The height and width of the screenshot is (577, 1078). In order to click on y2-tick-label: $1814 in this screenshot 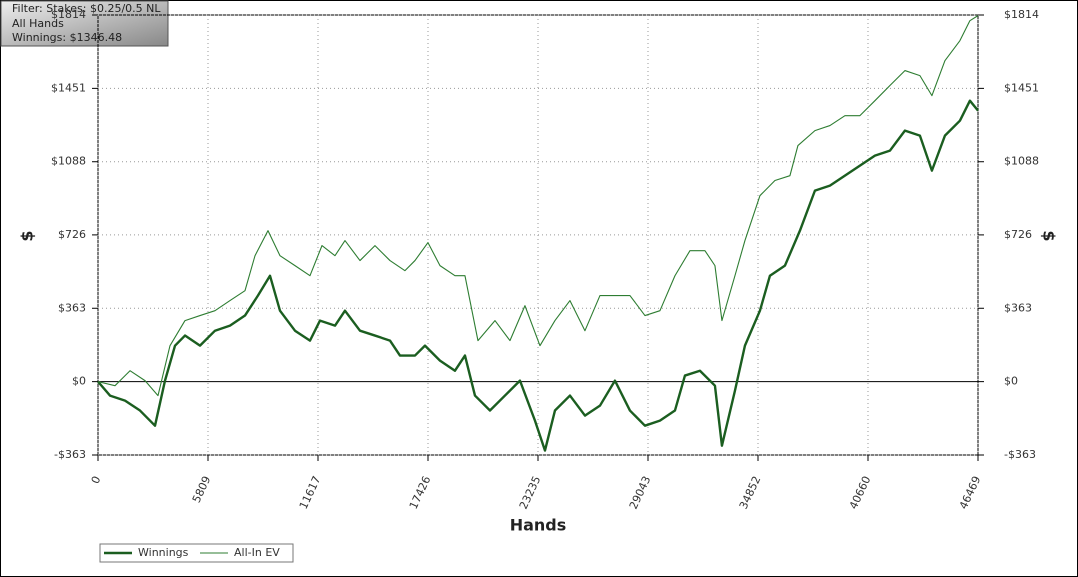, I will do `click(1021, 14)`.